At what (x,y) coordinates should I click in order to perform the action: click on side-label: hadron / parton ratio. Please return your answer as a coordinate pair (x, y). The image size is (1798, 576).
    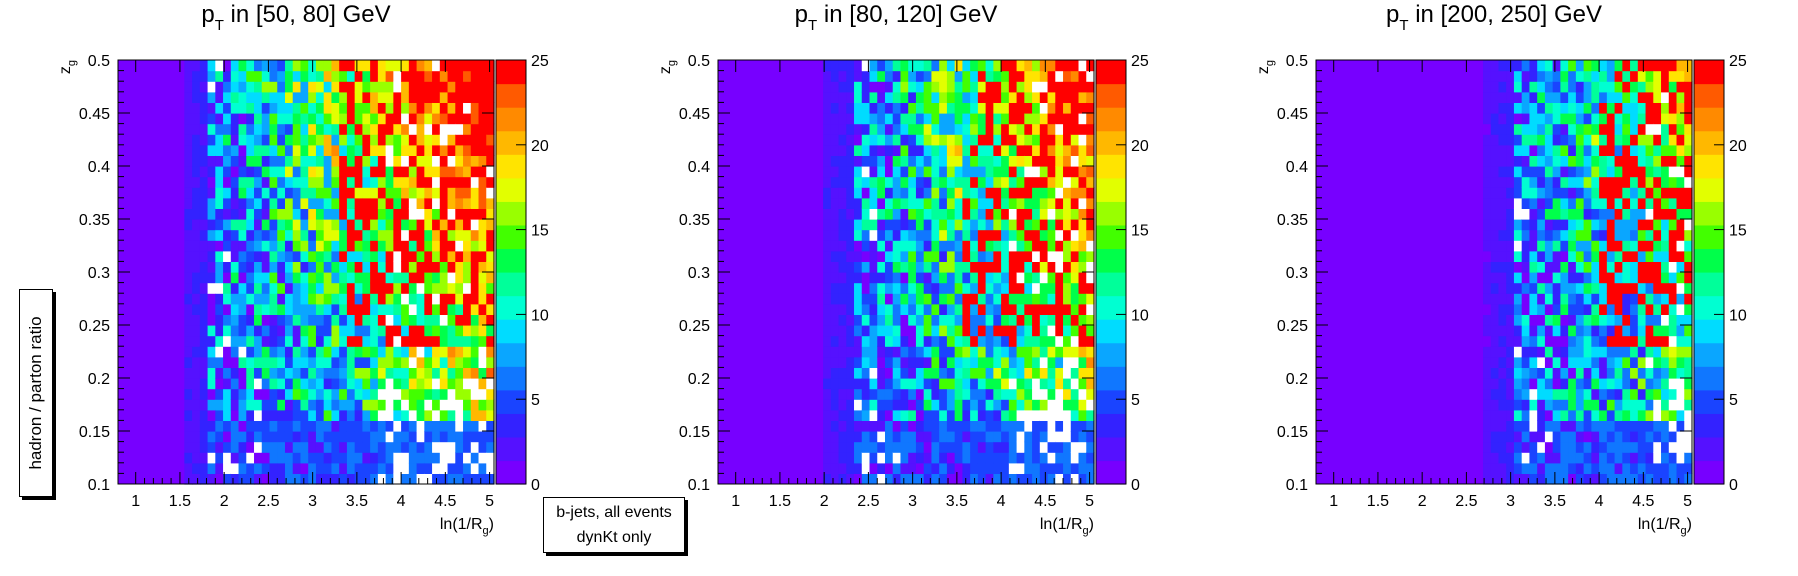
    Looking at the image, I should click on (35, 393).